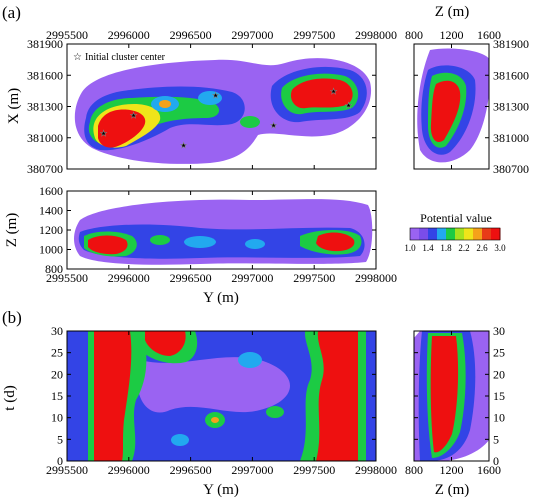  What do you see at coordinates (77, 57) in the screenshot?
I see `xy-annotation-star: ☆` at bounding box center [77, 57].